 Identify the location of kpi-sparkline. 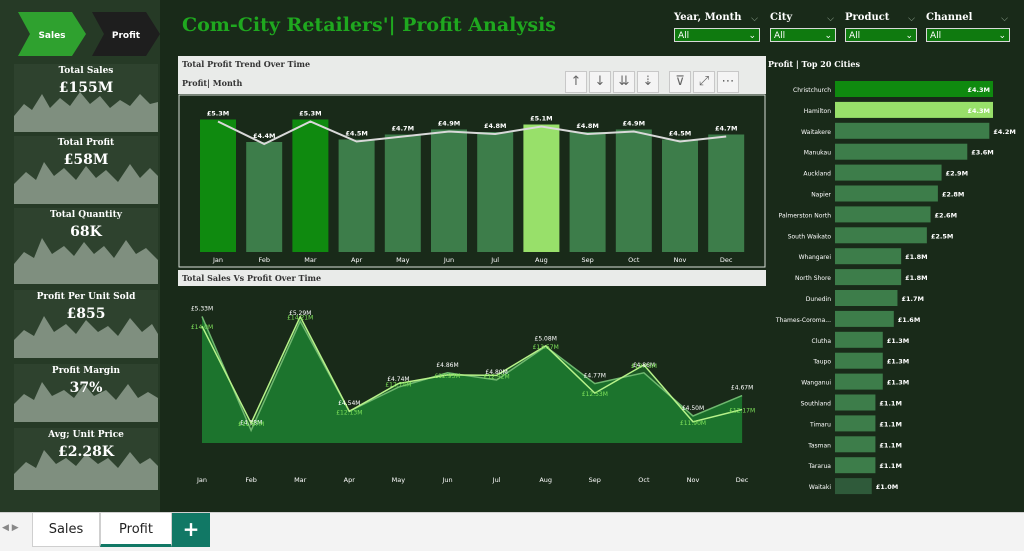
(86, 337).